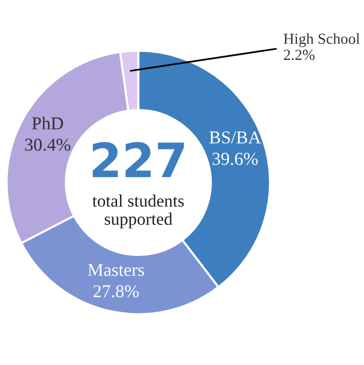 This screenshot has height=365, width=364. Describe the element at coordinates (138, 160) in the screenshot. I see `text: 227` at that location.